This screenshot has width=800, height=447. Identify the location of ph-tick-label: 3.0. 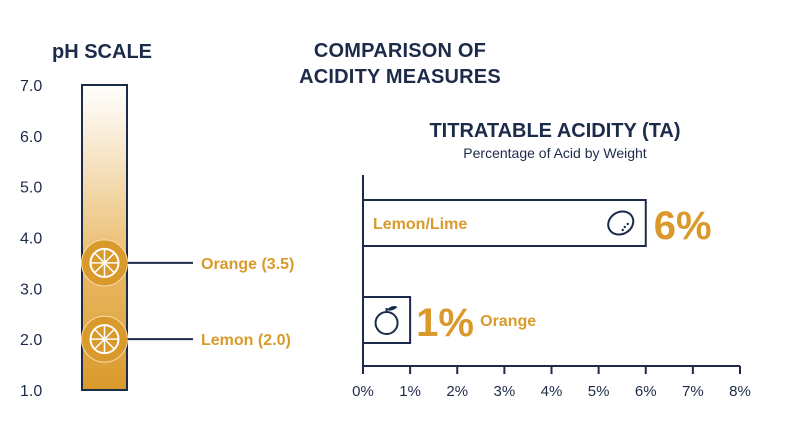
(31, 289).